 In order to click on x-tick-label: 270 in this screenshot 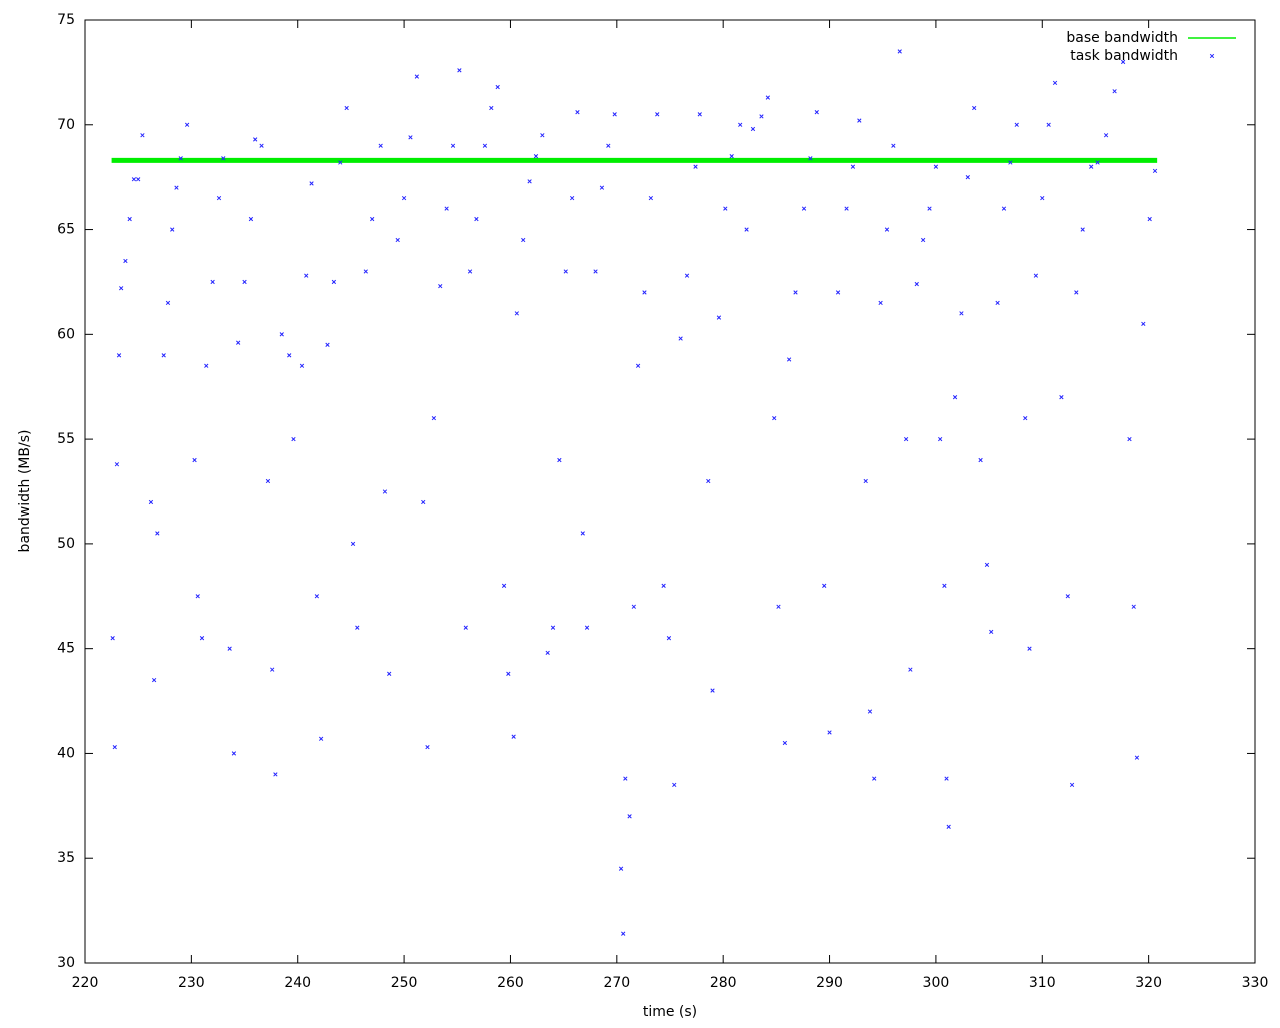, I will do `click(616, 983)`.